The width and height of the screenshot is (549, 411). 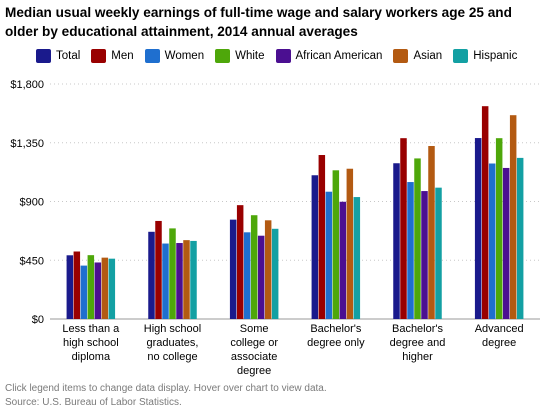 What do you see at coordinates (91, 329) in the screenshot?
I see `x-tick-label-line: Less than a` at bounding box center [91, 329].